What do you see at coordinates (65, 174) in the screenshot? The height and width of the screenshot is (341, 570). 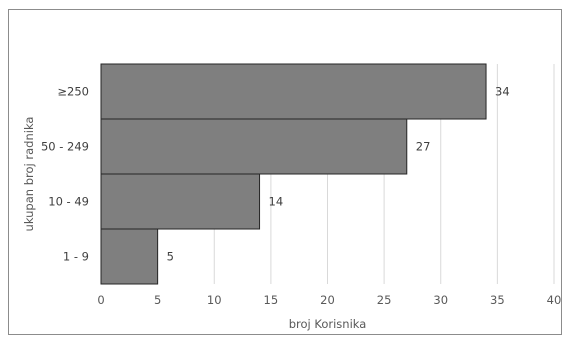 I see `y-axis-categories: ≥250 50 - 249 10 - 49 1 - 9` at bounding box center [65, 174].